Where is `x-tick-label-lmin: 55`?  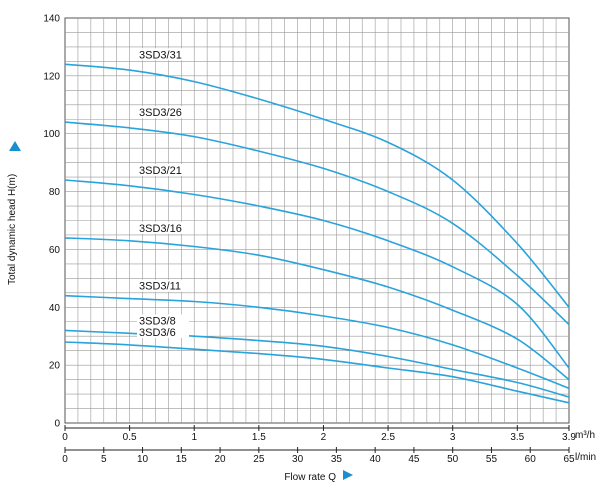 x-tick-label-lmin: 55 is located at coordinates (492, 459).